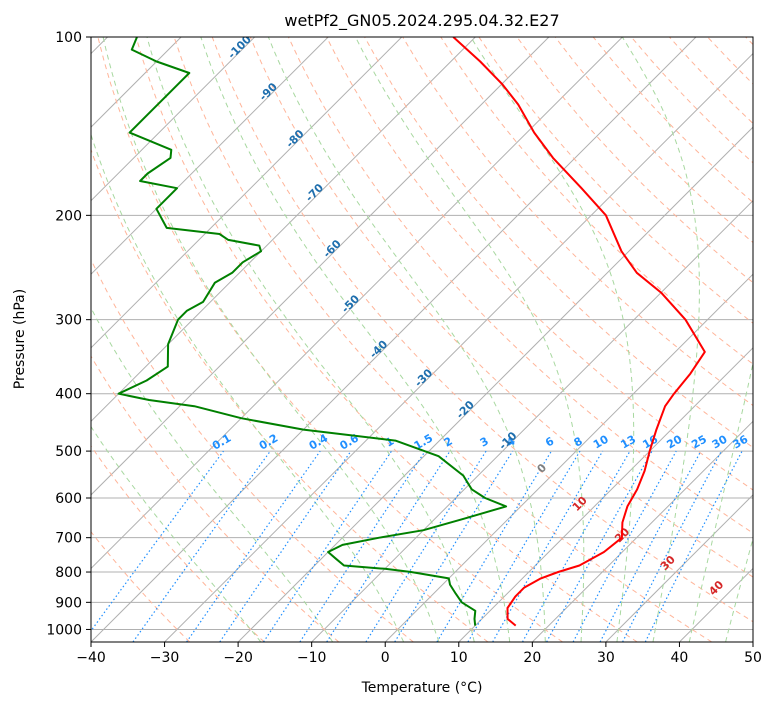 The image size is (775, 708). I want to click on x-axis: −40 −30 −20 −10 0 10 20 30 40 50, so click(419, 654).